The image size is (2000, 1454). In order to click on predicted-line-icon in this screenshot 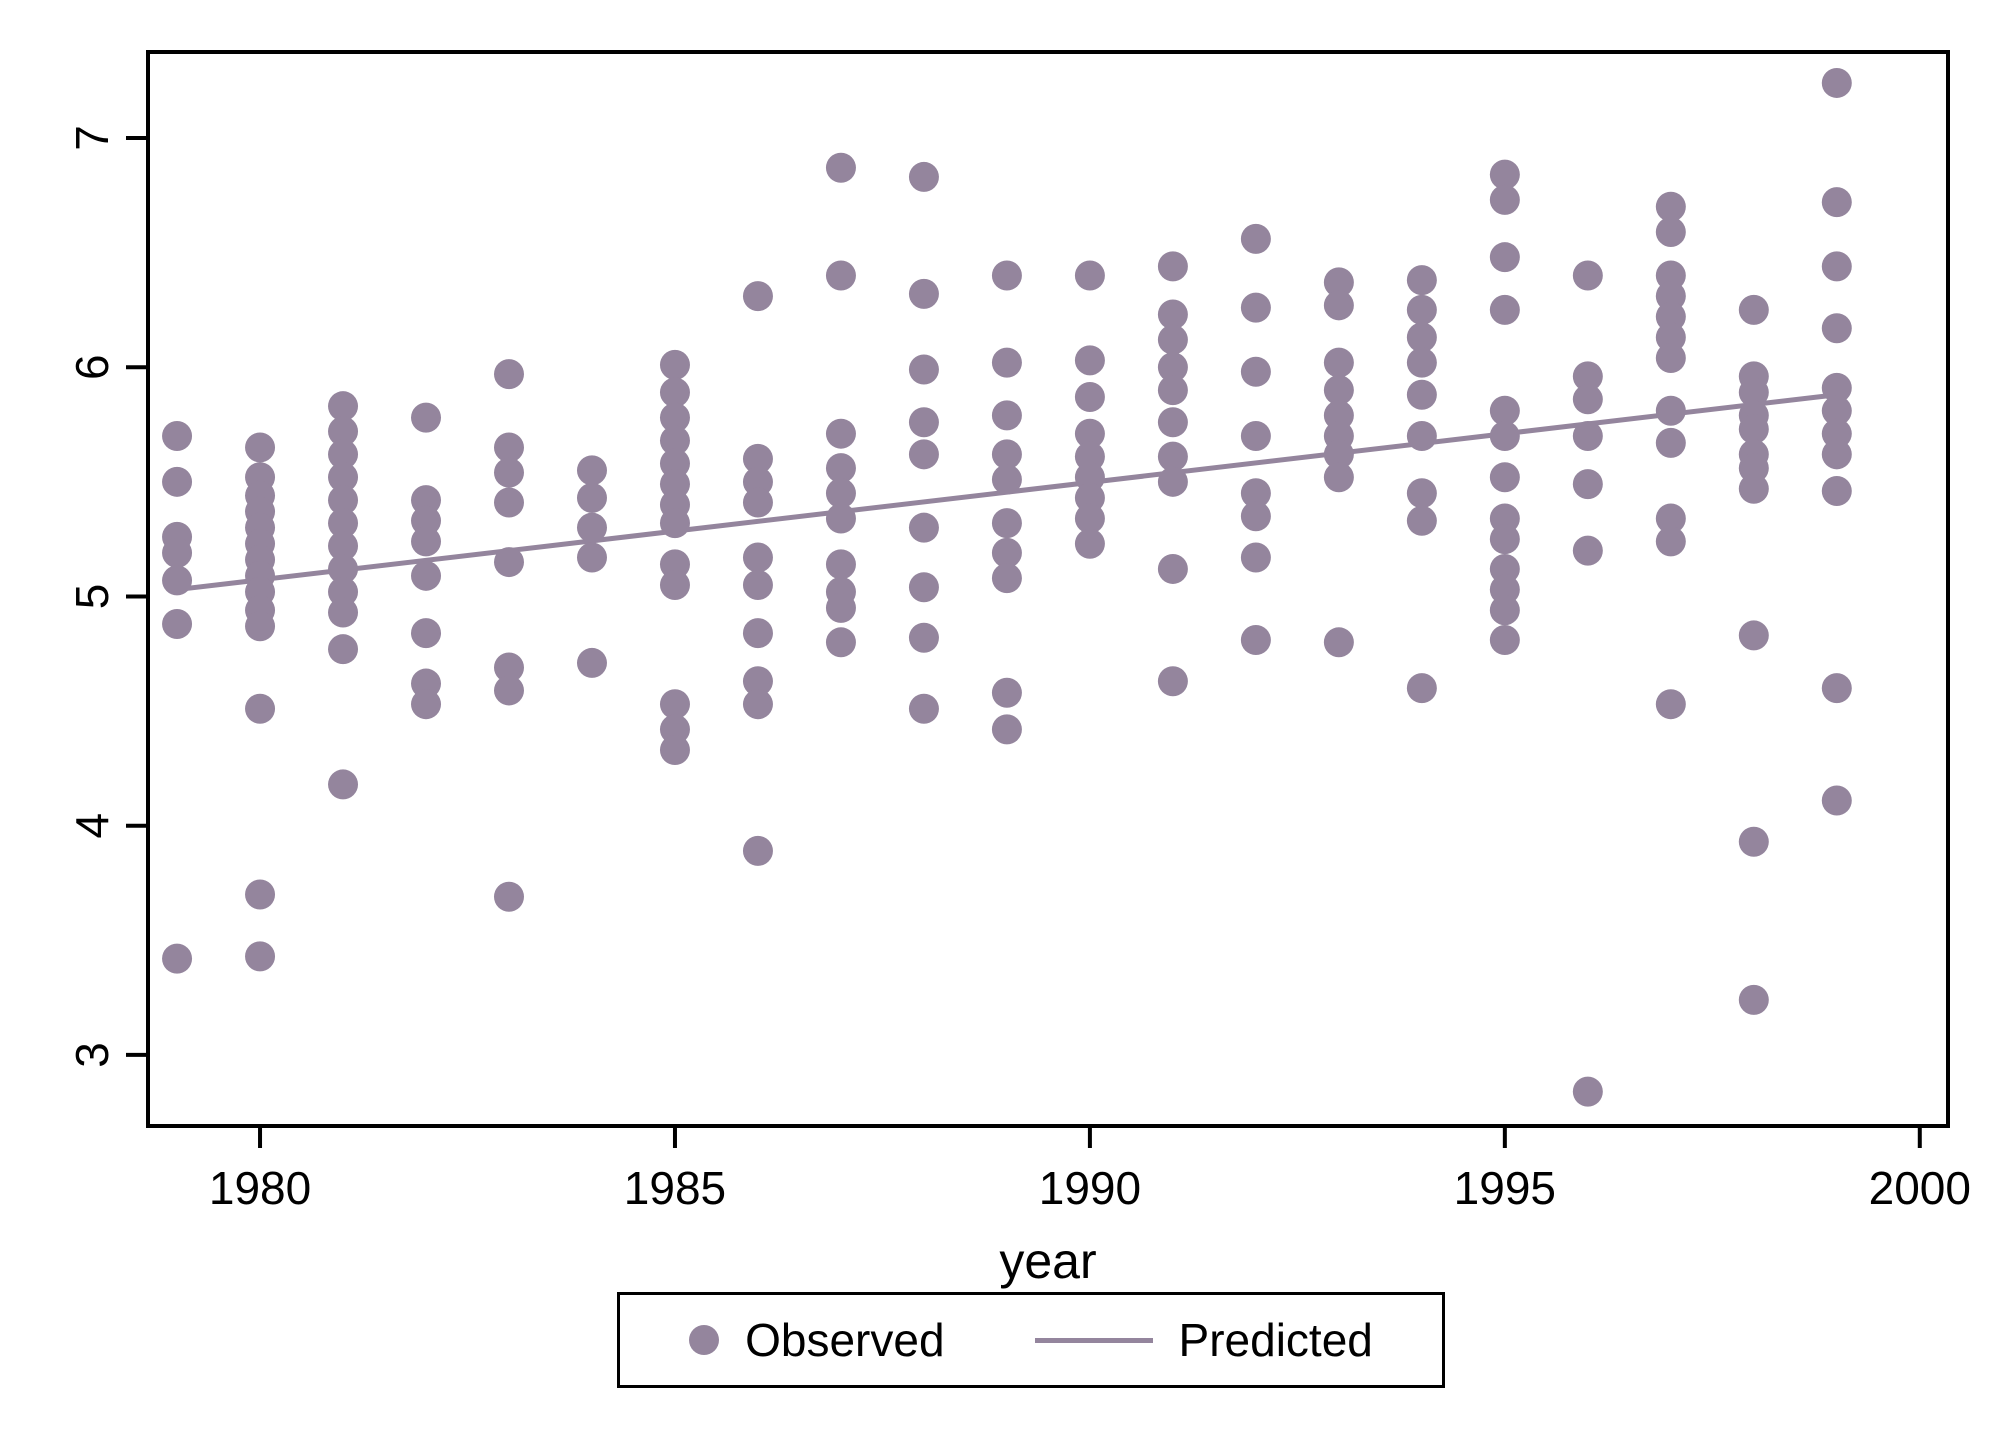, I will do `click(1093, 1340)`.